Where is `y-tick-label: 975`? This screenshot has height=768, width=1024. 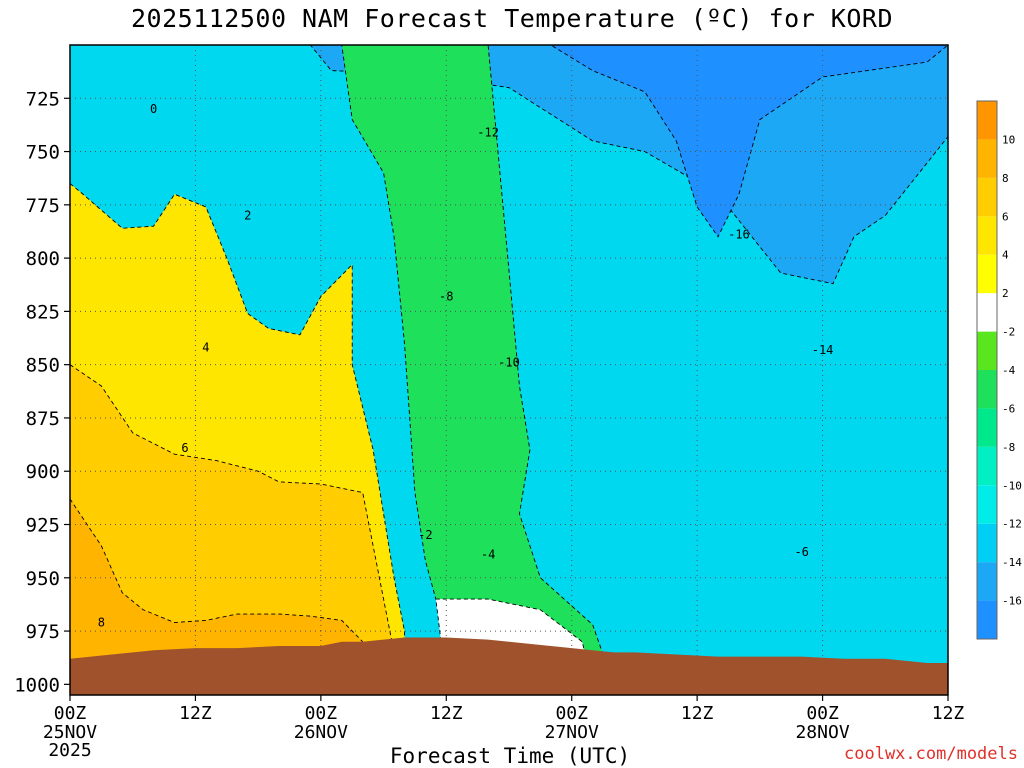 y-tick-label: 975 is located at coordinates (43, 632).